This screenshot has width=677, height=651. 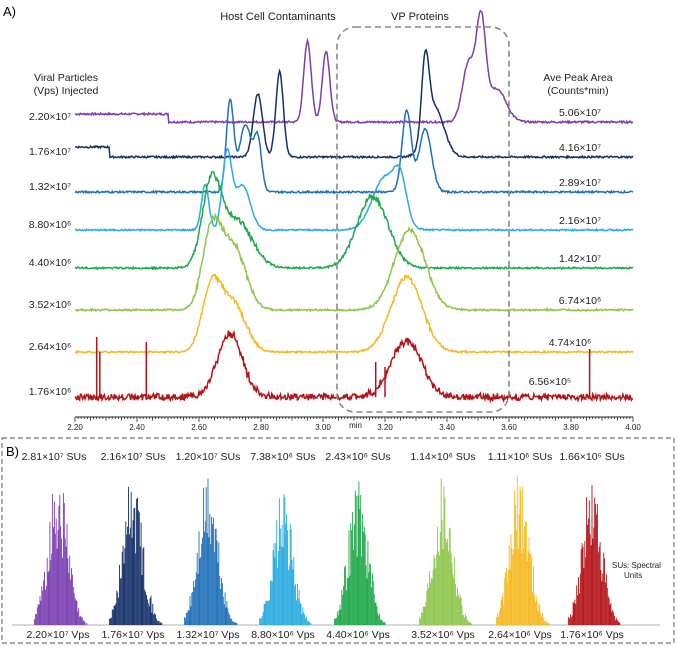 I want to click on vps-injected-label: 2.64×10⁶, so click(x=50, y=347).